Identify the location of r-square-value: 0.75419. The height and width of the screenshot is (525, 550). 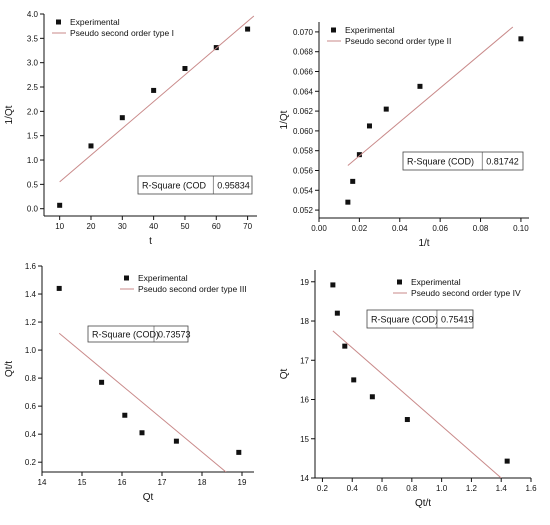
(457, 320).